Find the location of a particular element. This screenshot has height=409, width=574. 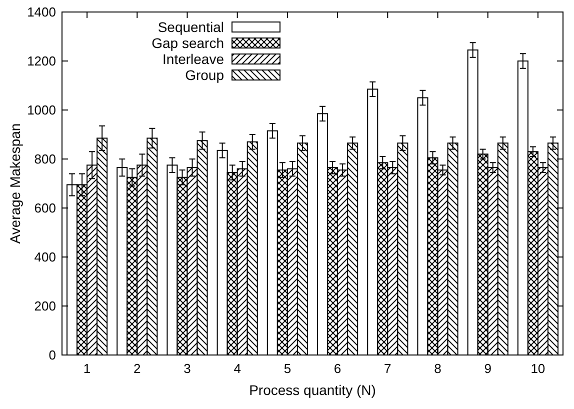

legend-label: Group is located at coordinates (204, 74).